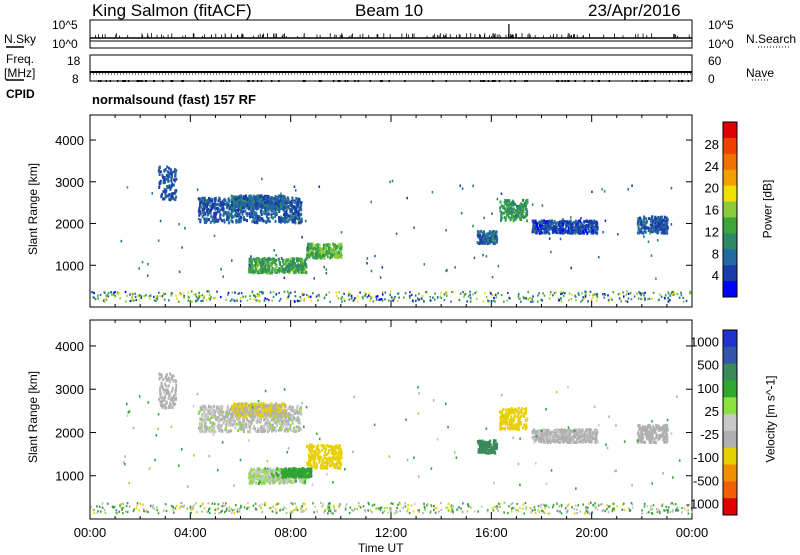 The width and height of the screenshot is (800, 555). I want to click on freq-panel, so click(391, 68).